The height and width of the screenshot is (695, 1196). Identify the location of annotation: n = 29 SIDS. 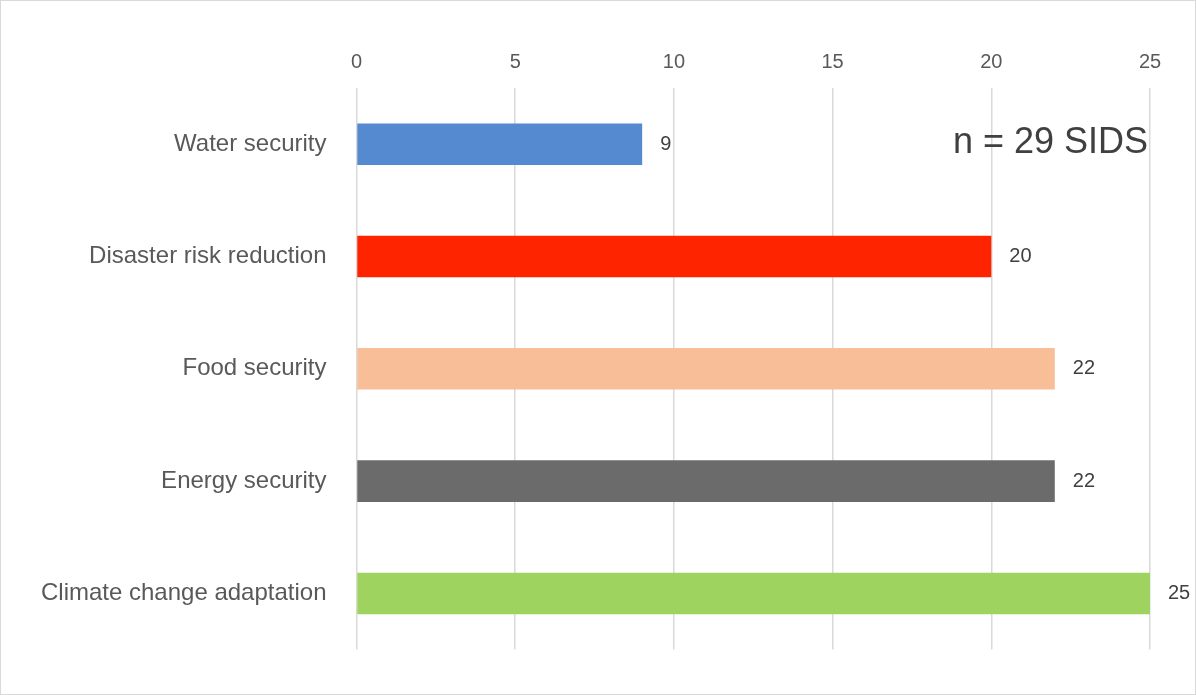
(1050, 140).